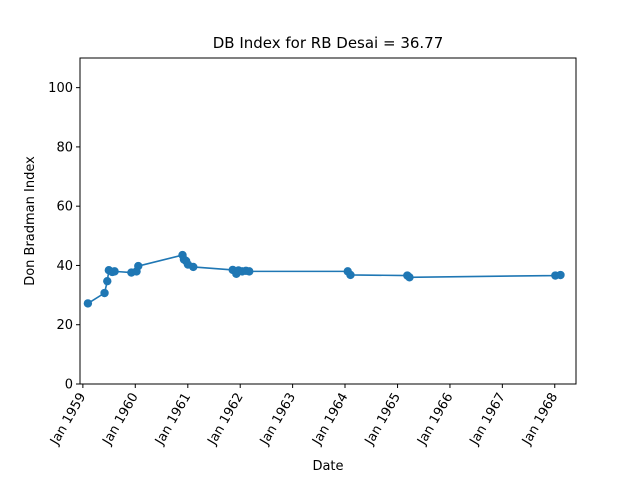 The height and width of the screenshot is (480, 640). Describe the element at coordinates (327, 466) in the screenshot. I see `x-axis-label: Date` at that location.